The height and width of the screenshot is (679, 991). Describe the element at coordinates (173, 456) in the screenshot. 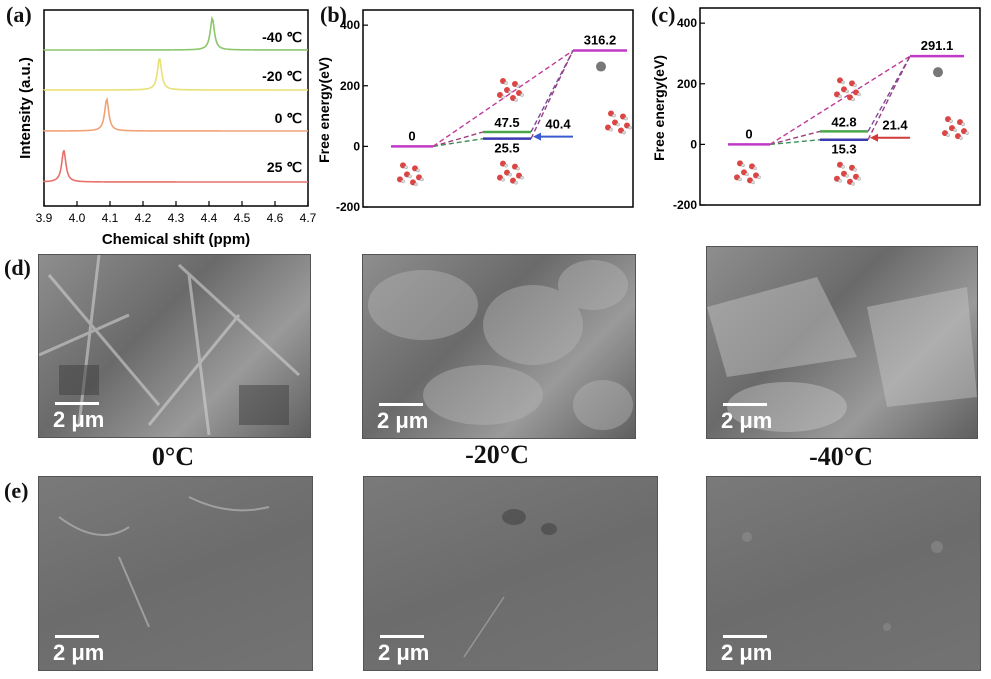

I see `temp-label-0c: 0°C` at that location.